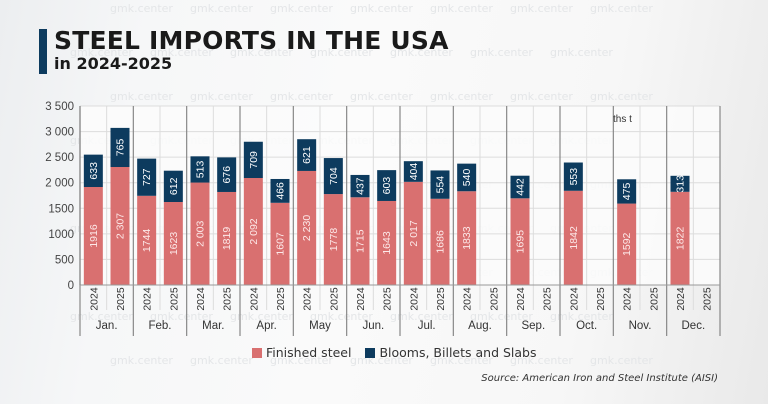 This screenshot has width=768, height=404. What do you see at coordinates (681, 239) in the screenshot?
I see `data-label-finished-steel: 1822` at bounding box center [681, 239].